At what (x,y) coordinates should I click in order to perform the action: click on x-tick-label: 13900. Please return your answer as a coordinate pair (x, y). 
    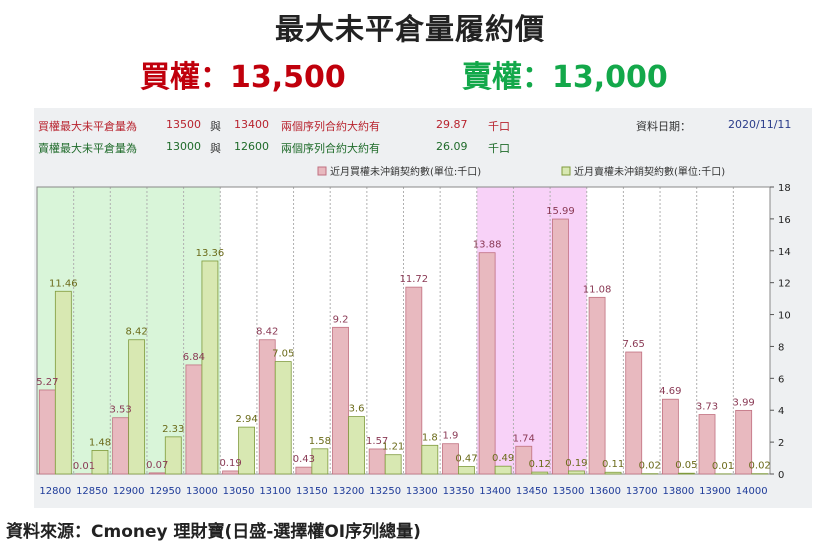
    Looking at the image, I should click on (715, 491).